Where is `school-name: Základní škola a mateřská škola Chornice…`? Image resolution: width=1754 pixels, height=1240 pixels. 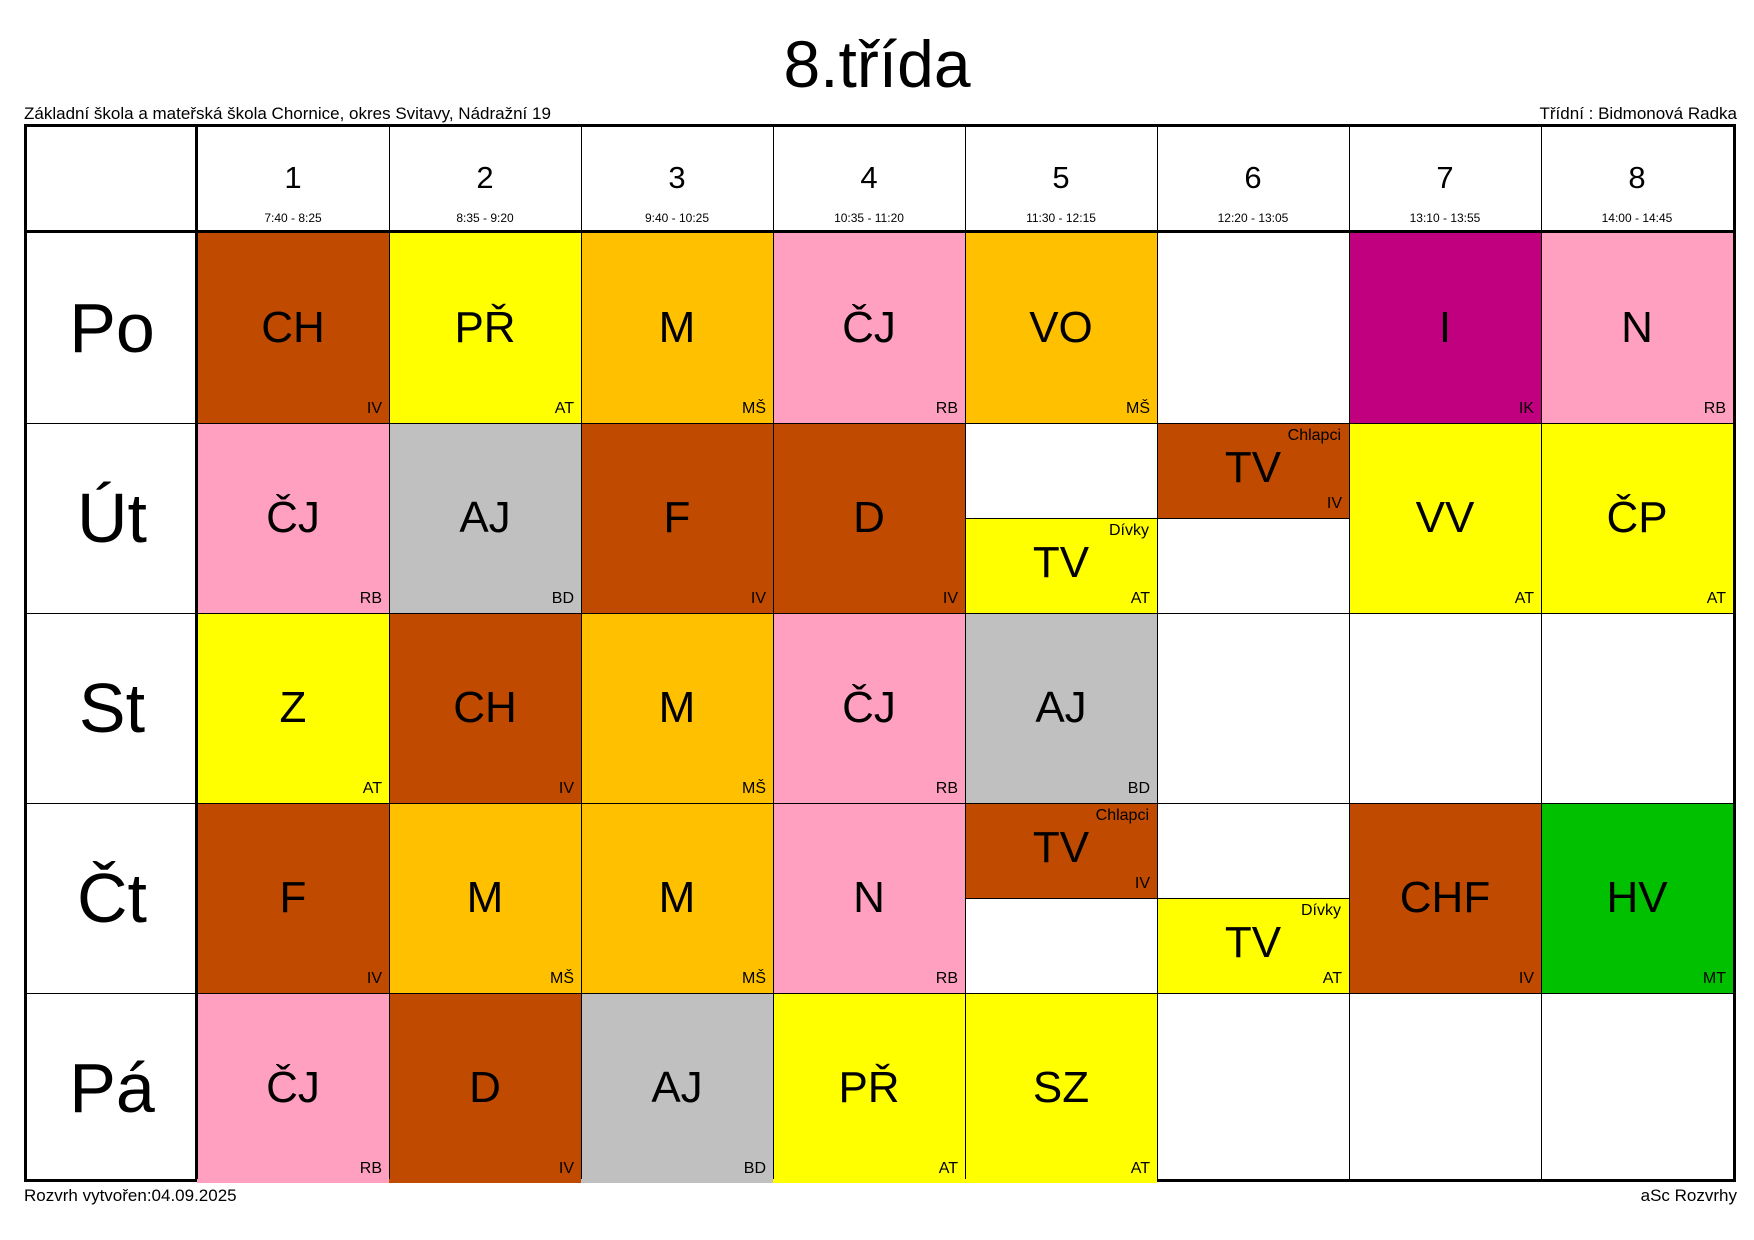 school-name: Základní škola a mateřská škola Chornice… is located at coordinates (287, 113).